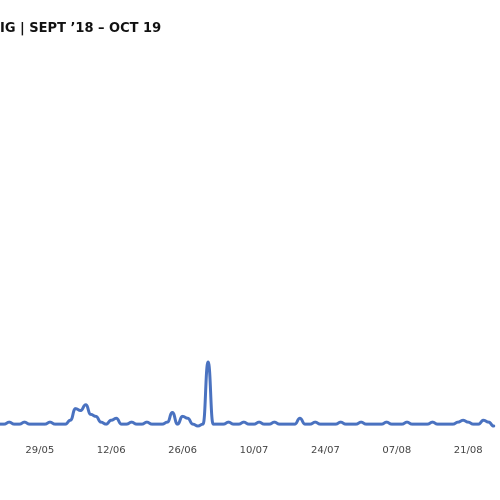 The height and width of the screenshot is (500, 500). Describe the element at coordinates (396, 450) in the screenshot. I see `x-tick-label: 07/08` at that location.